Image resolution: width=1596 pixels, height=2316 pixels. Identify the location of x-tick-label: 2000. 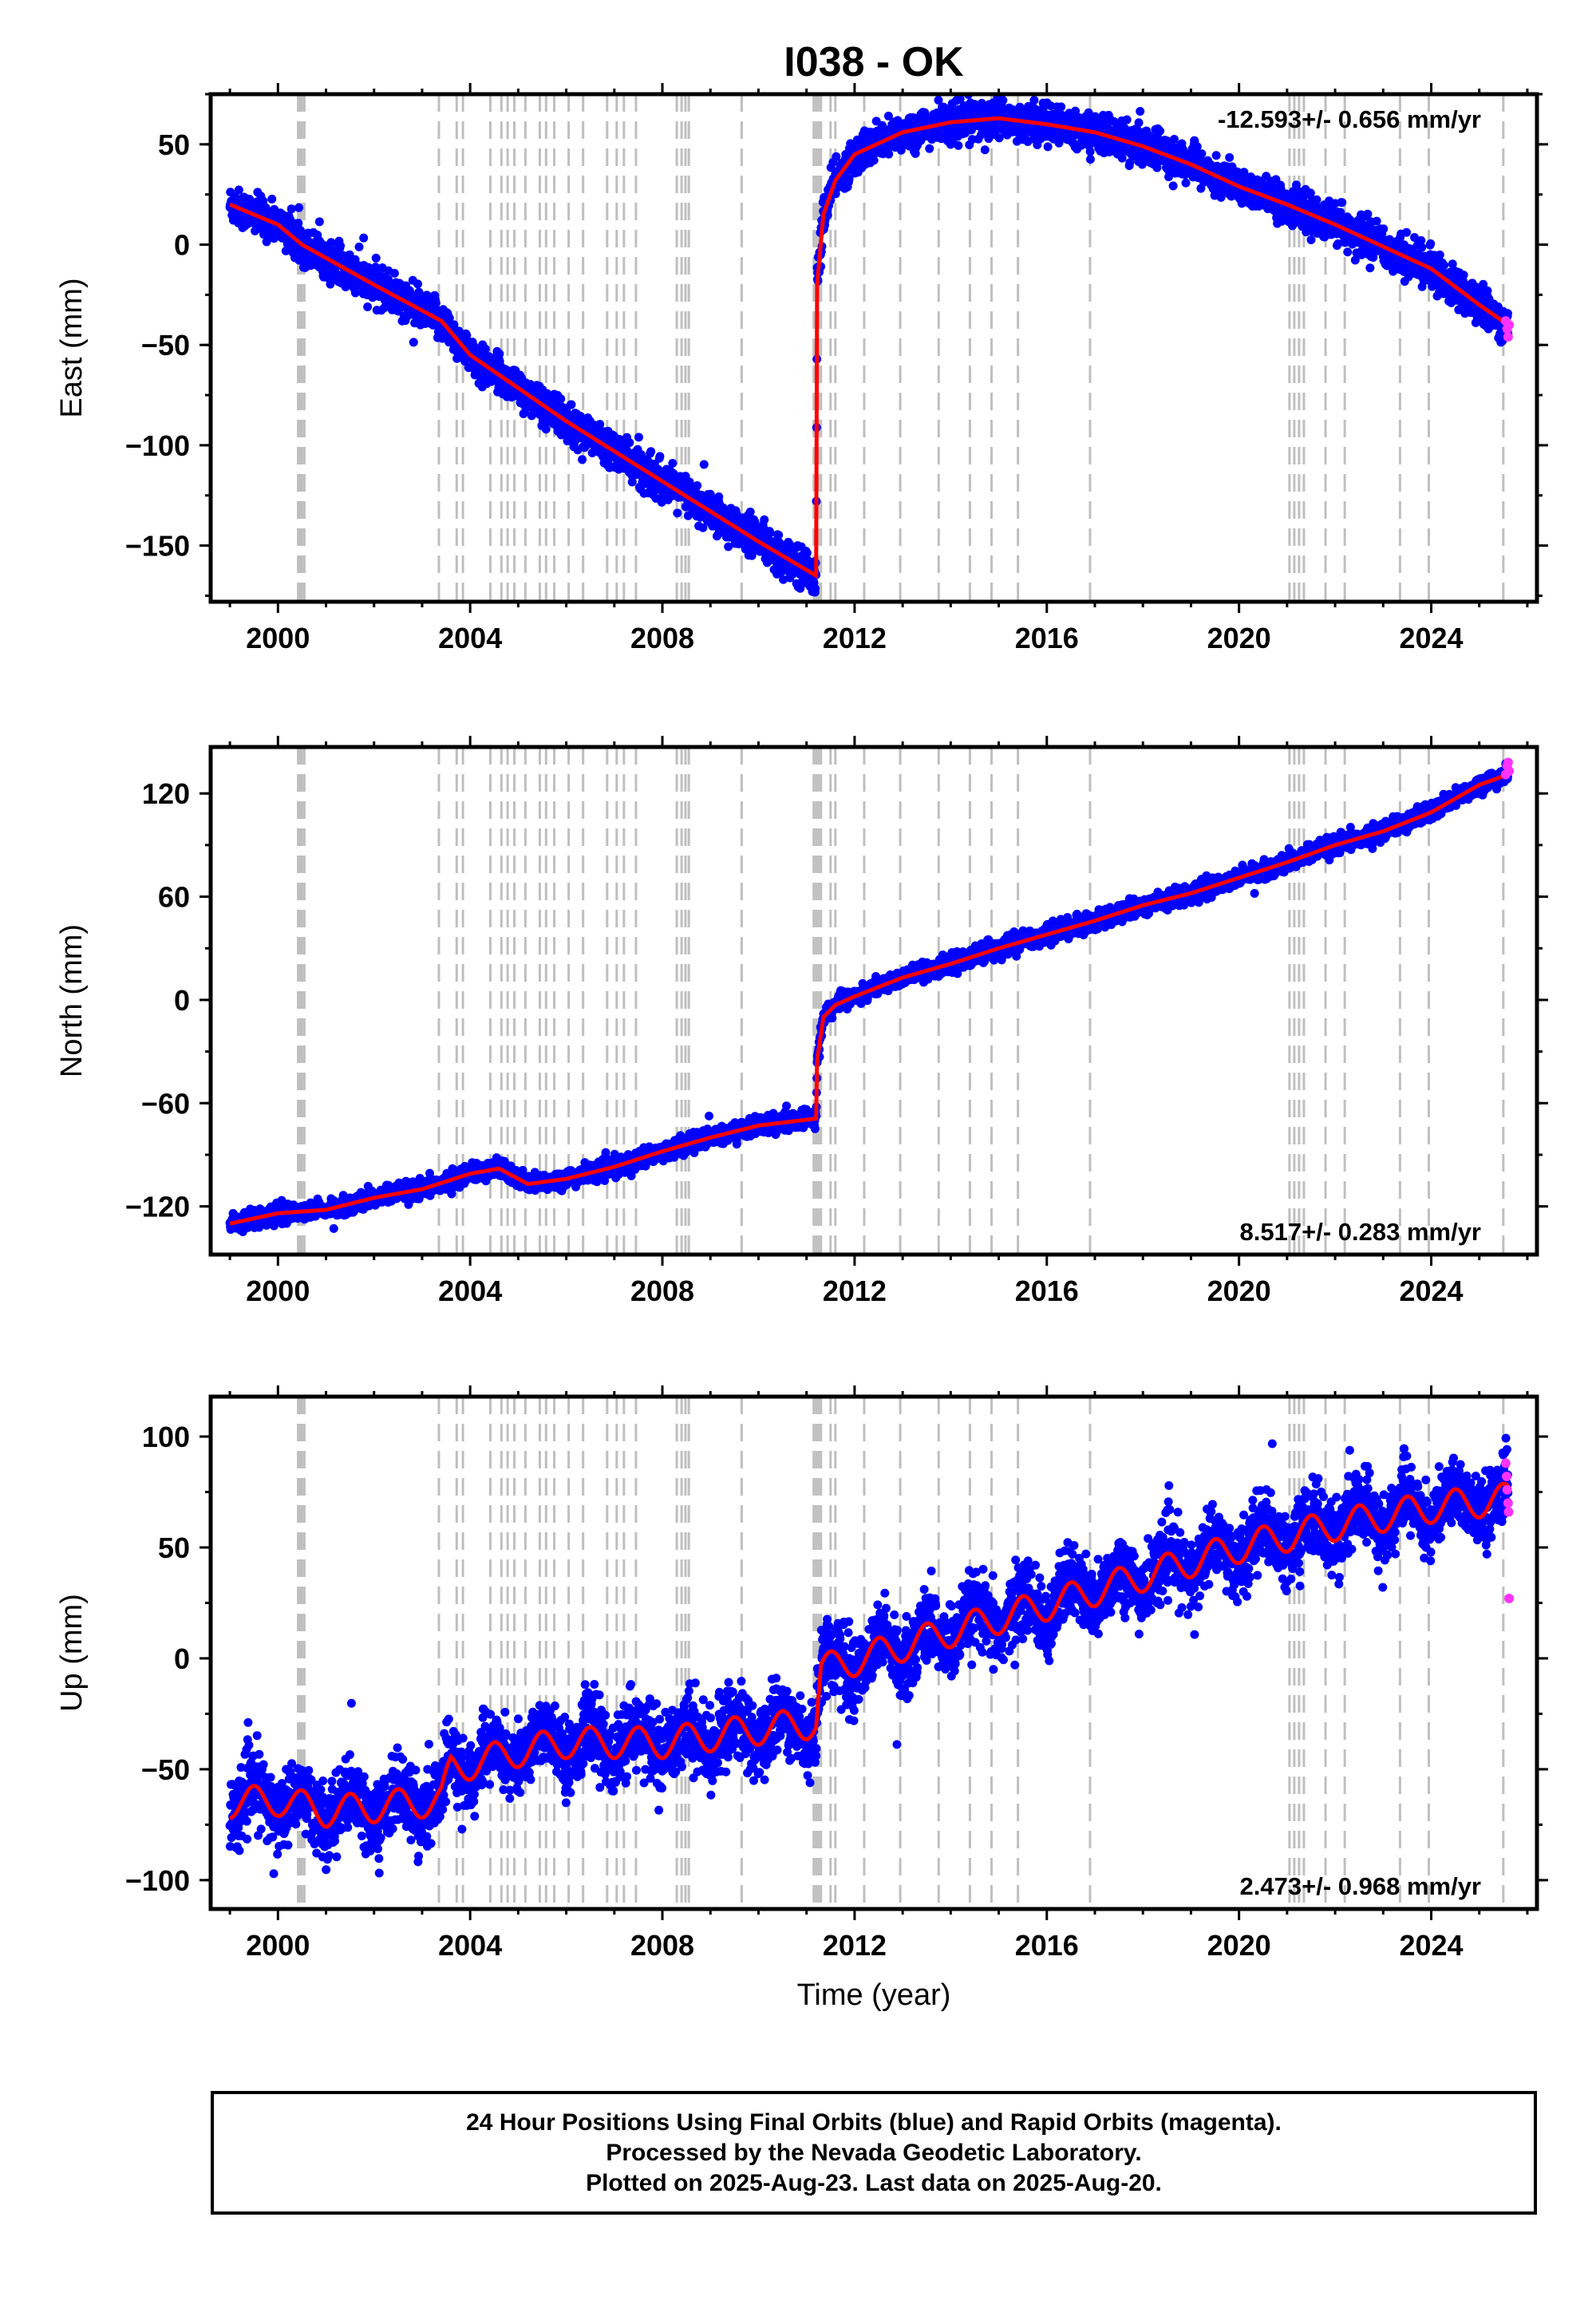
(278, 638).